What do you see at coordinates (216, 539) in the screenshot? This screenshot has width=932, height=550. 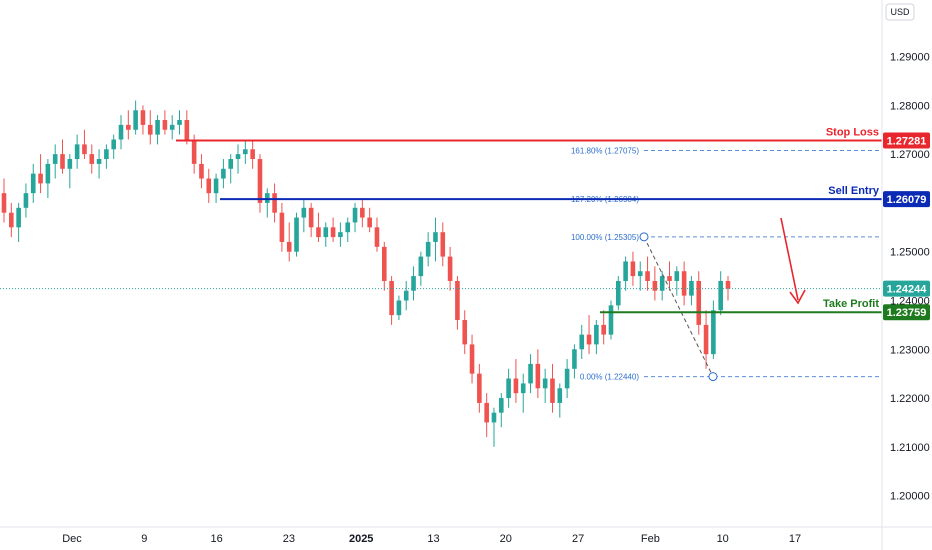 I see `x-tick-label: 16` at bounding box center [216, 539].